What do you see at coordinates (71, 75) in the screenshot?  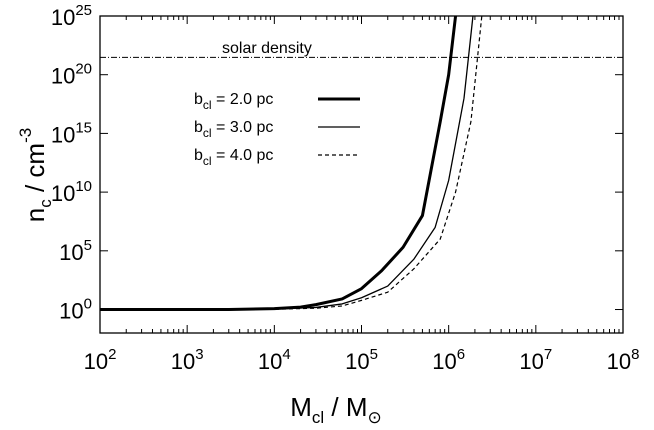 I see `y-tick-label: 10²⁰` at bounding box center [71, 75].